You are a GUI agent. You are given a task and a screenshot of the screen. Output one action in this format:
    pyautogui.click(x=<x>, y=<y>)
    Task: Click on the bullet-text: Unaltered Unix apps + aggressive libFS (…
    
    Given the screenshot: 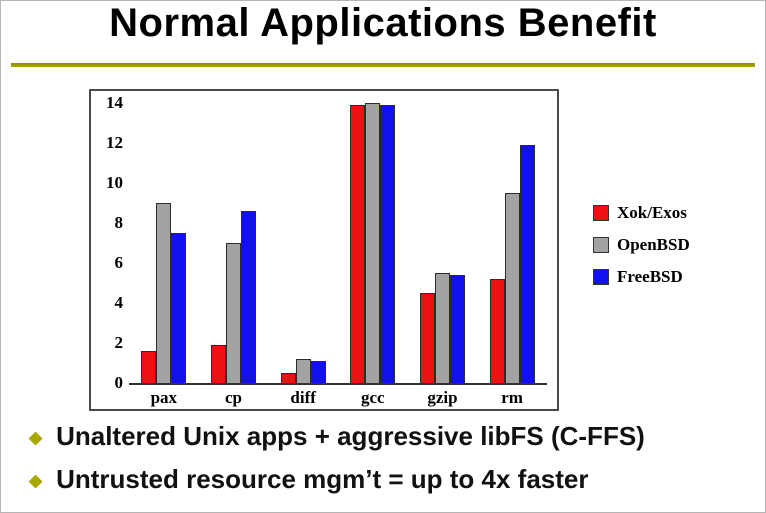 What is the action you would take?
    pyautogui.click(x=350, y=436)
    